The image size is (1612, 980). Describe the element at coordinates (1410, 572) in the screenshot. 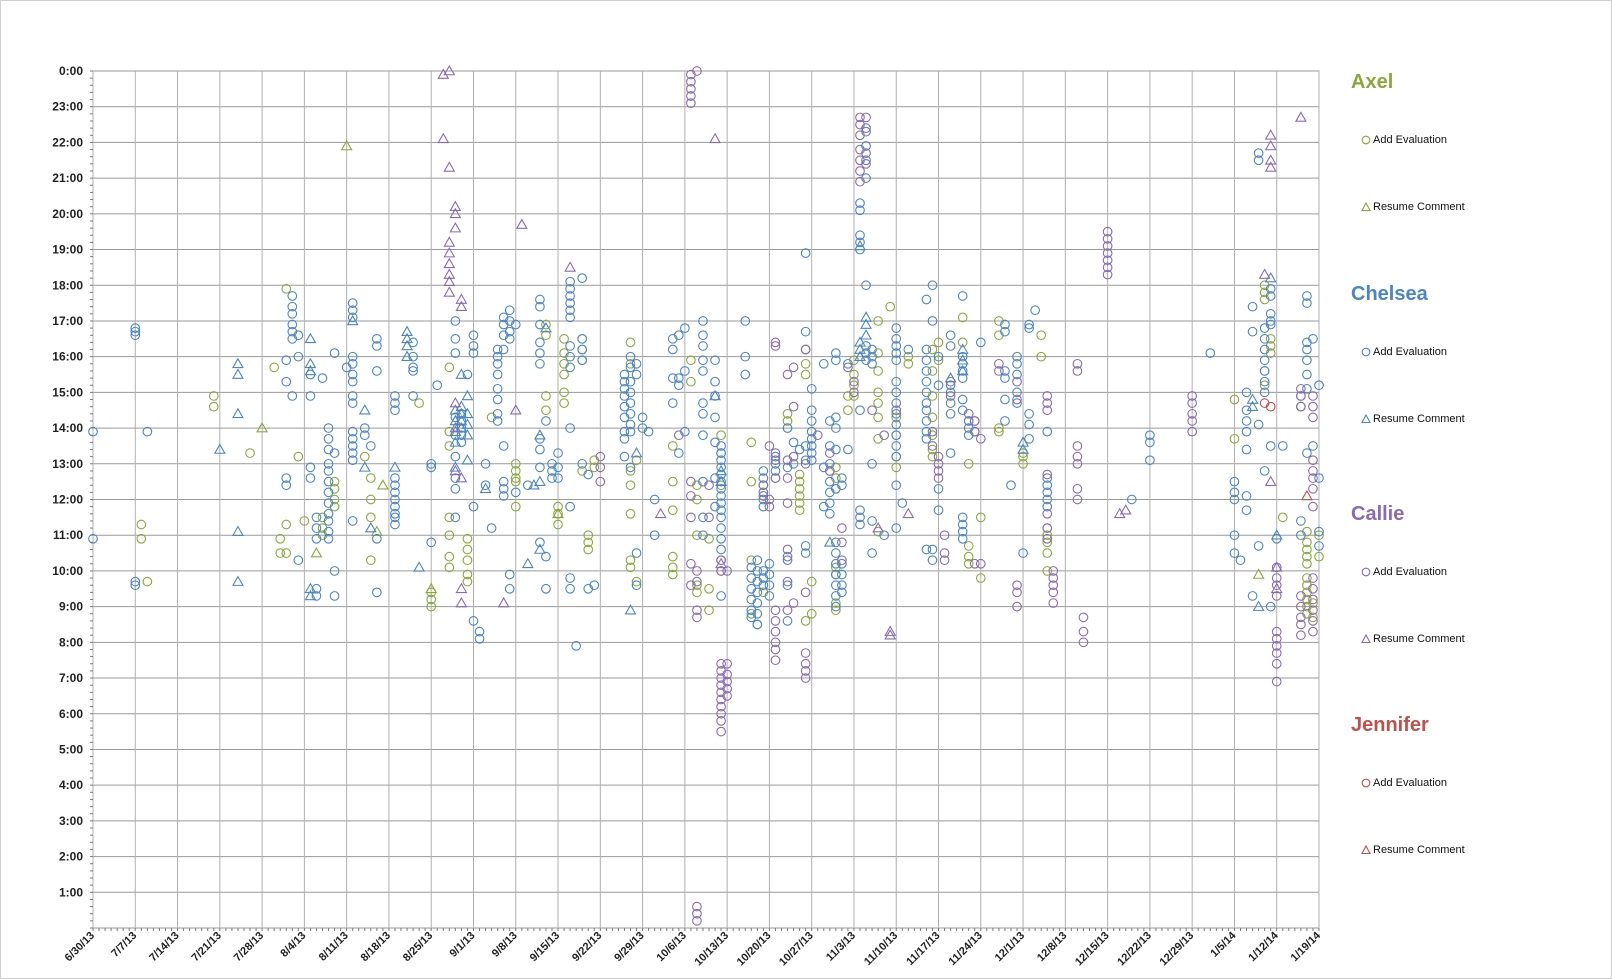

I see `legend-entry-label: Add Evaluation` at that location.